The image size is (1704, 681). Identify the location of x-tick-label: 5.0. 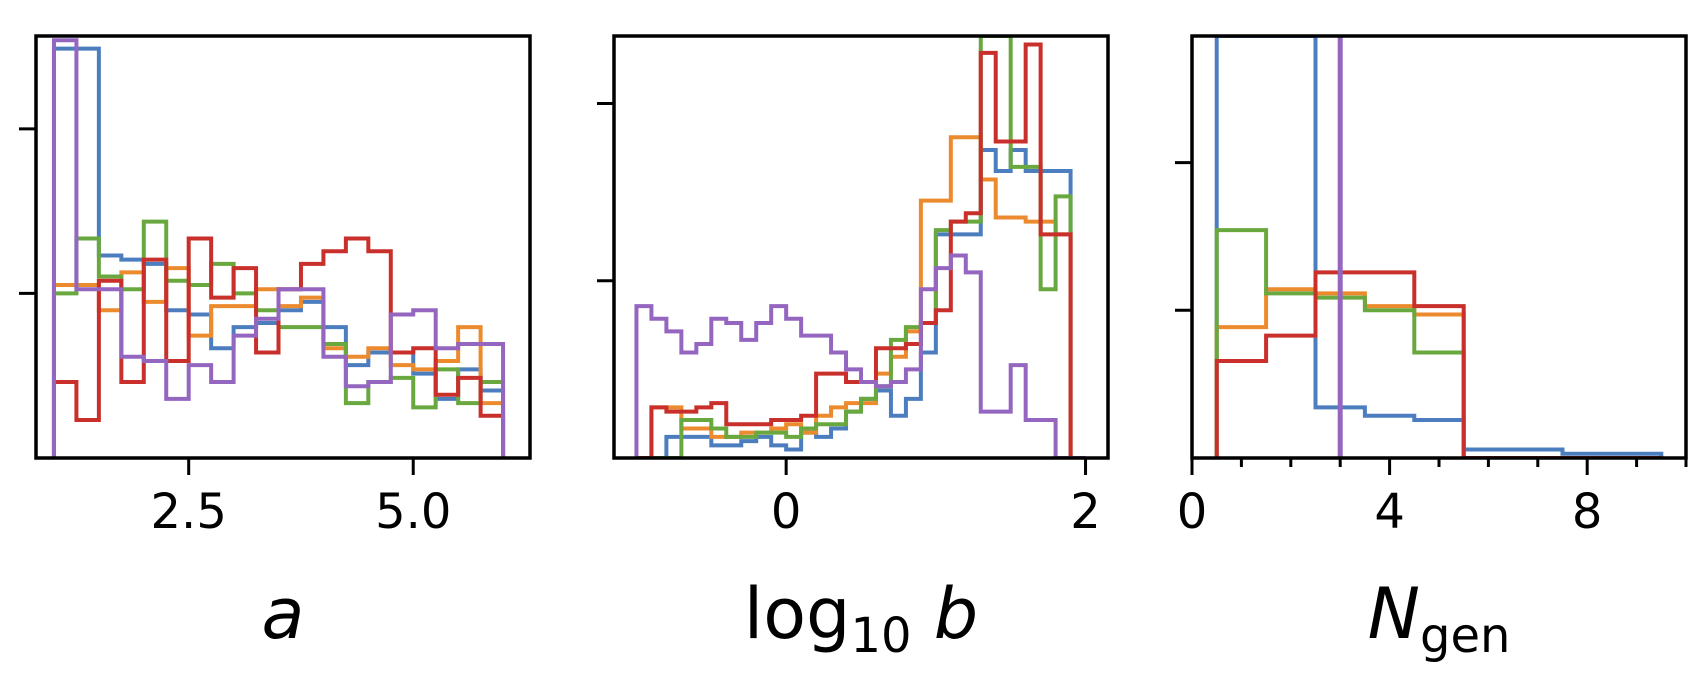
(413, 512).